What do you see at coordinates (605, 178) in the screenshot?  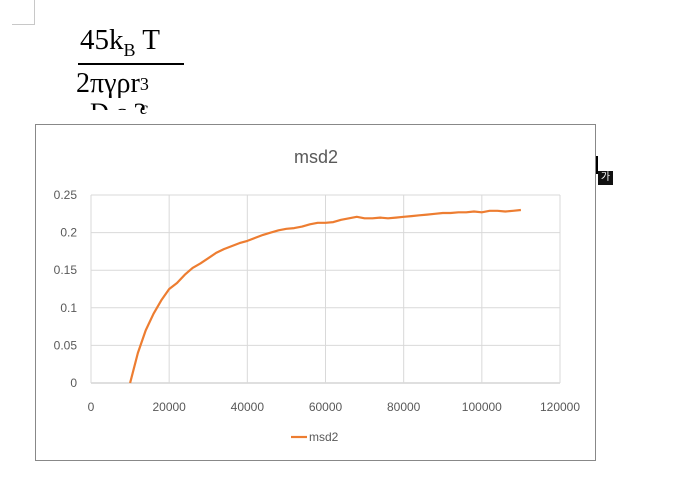 I see `ime-indicator: 가` at bounding box center [605, 178].